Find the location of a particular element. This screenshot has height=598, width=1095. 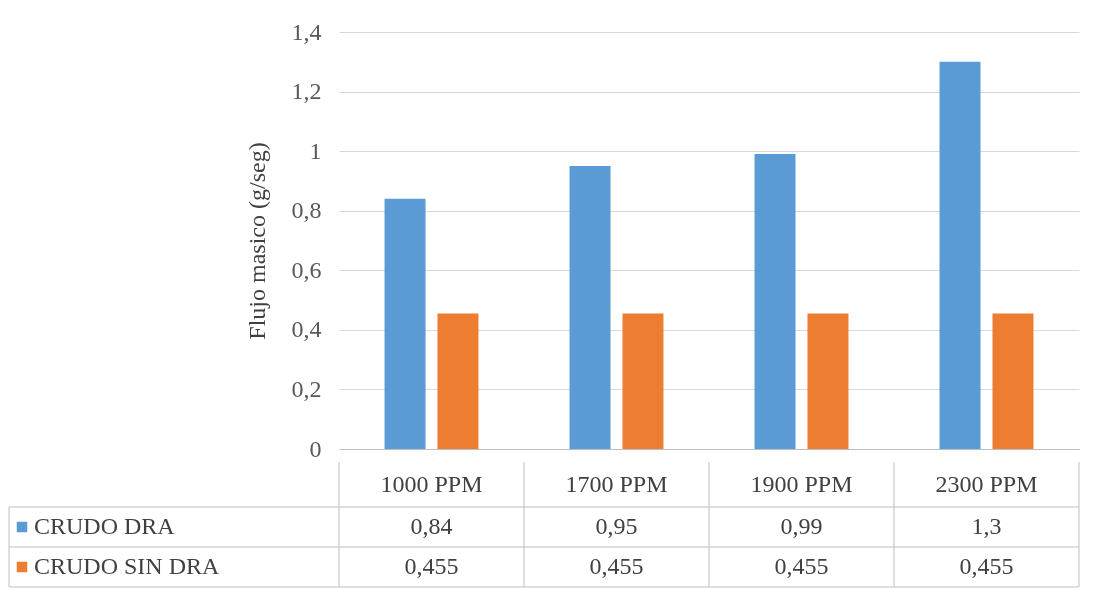

y-tick-label: 0,2 is located at coordinates (306, 388).